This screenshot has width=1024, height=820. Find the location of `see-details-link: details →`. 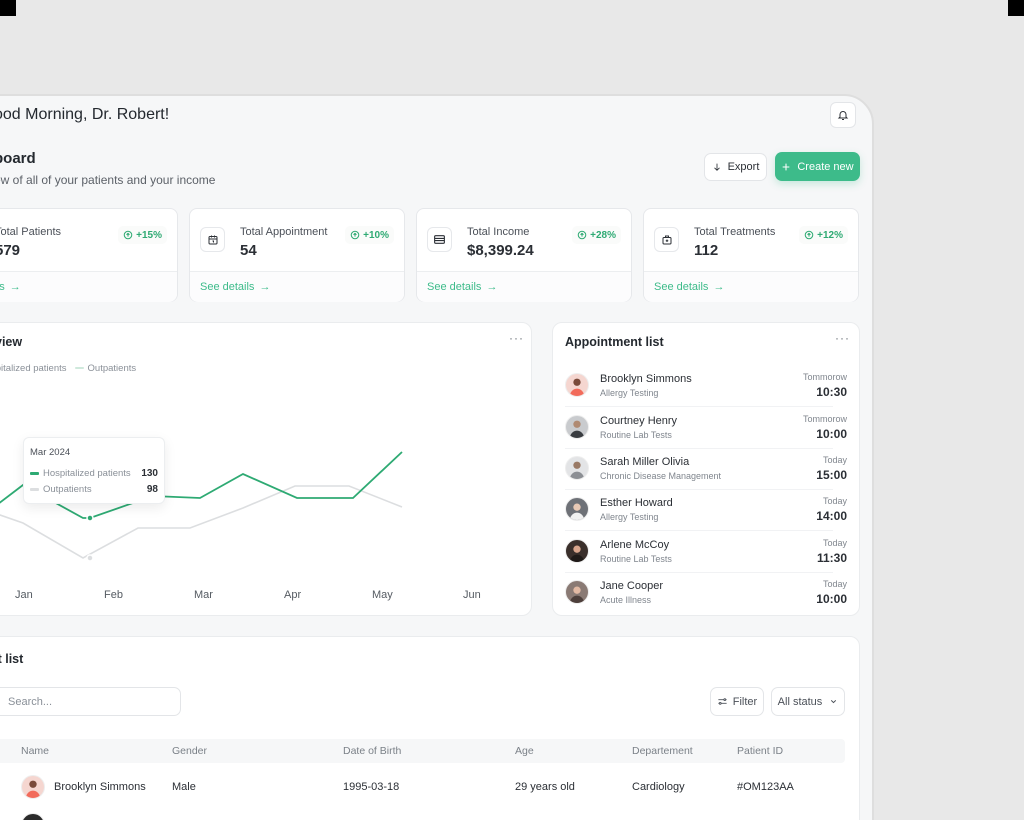

see-details-link: details → is located at coordinates (88, 286).